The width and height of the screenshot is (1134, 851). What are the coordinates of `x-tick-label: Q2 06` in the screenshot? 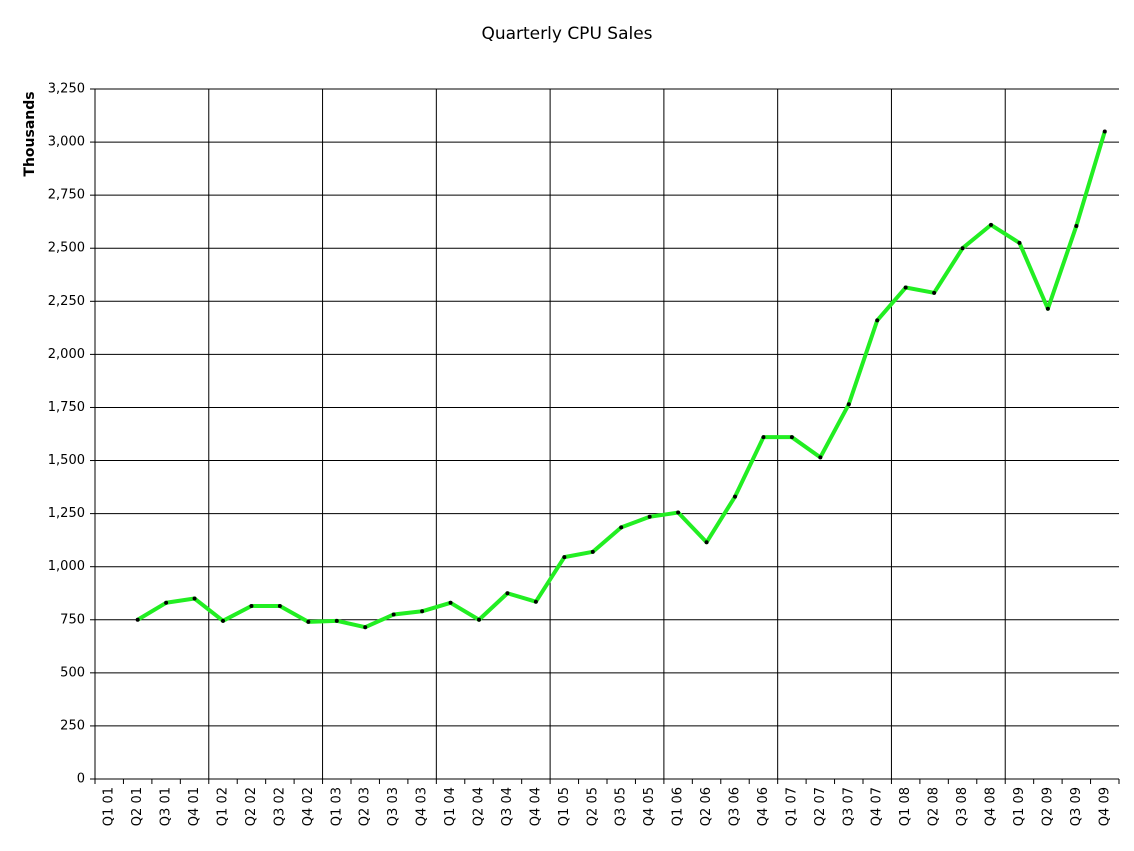 It's located at (706, 806).